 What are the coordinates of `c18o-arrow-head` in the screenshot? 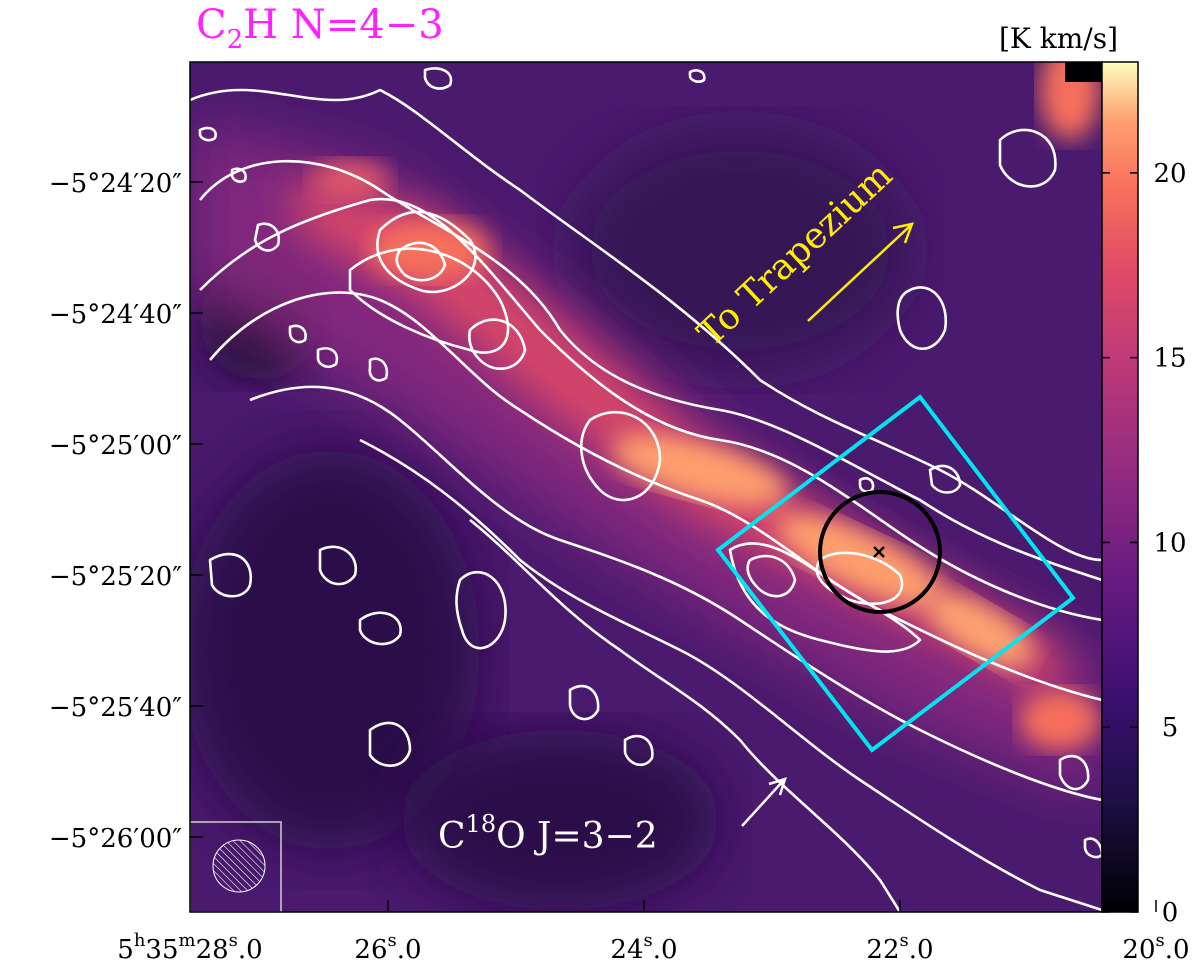 It's located at (777, 786).